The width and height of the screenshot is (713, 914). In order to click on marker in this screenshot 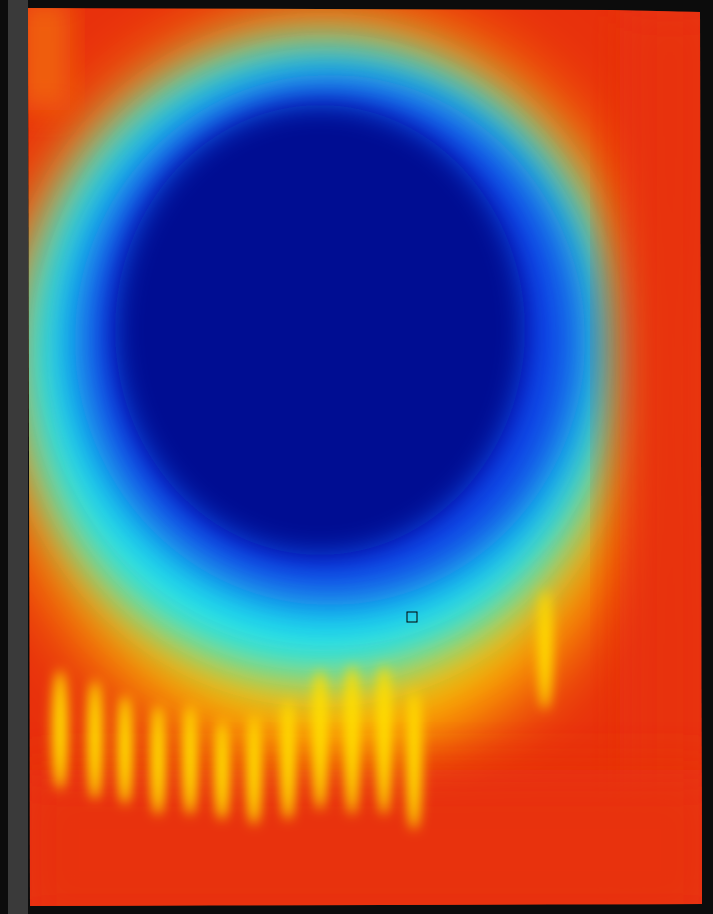, I will do `click(412, 617)`.